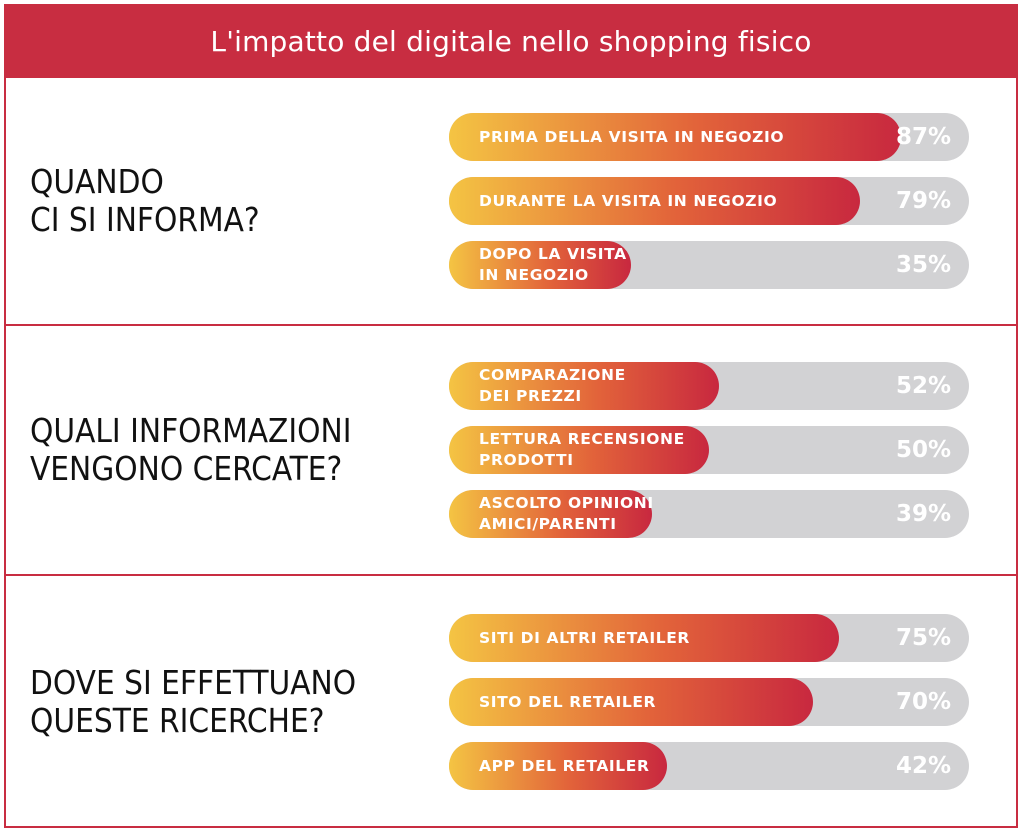  Describe the element at coordinates (628, 200) in the screenshot. I see `bar-label: DURANTE LA VISITA IN NEGOZIO` at that location.